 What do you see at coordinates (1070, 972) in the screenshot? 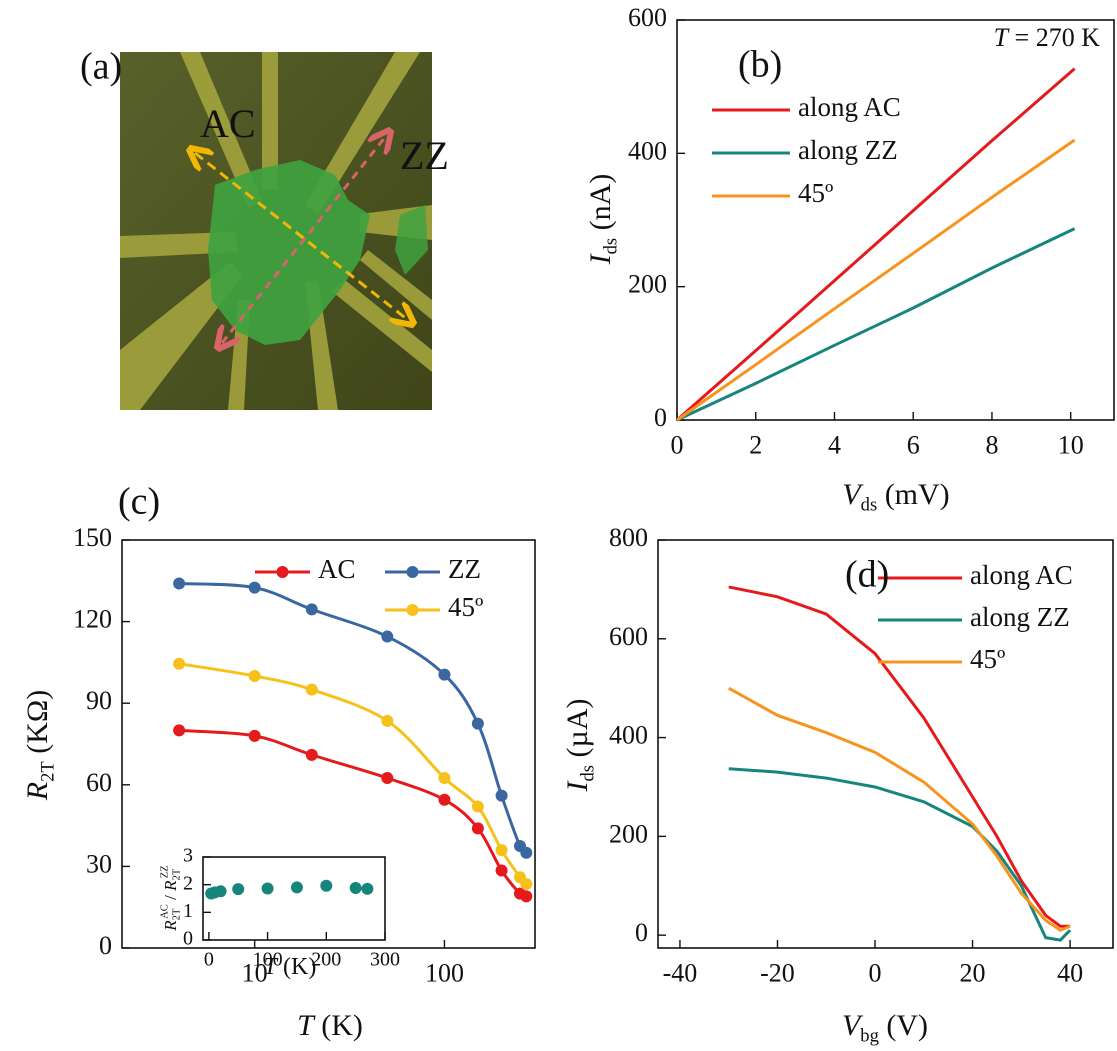
I see `x-tick-label: 40` at bounding box center [1070, 972].